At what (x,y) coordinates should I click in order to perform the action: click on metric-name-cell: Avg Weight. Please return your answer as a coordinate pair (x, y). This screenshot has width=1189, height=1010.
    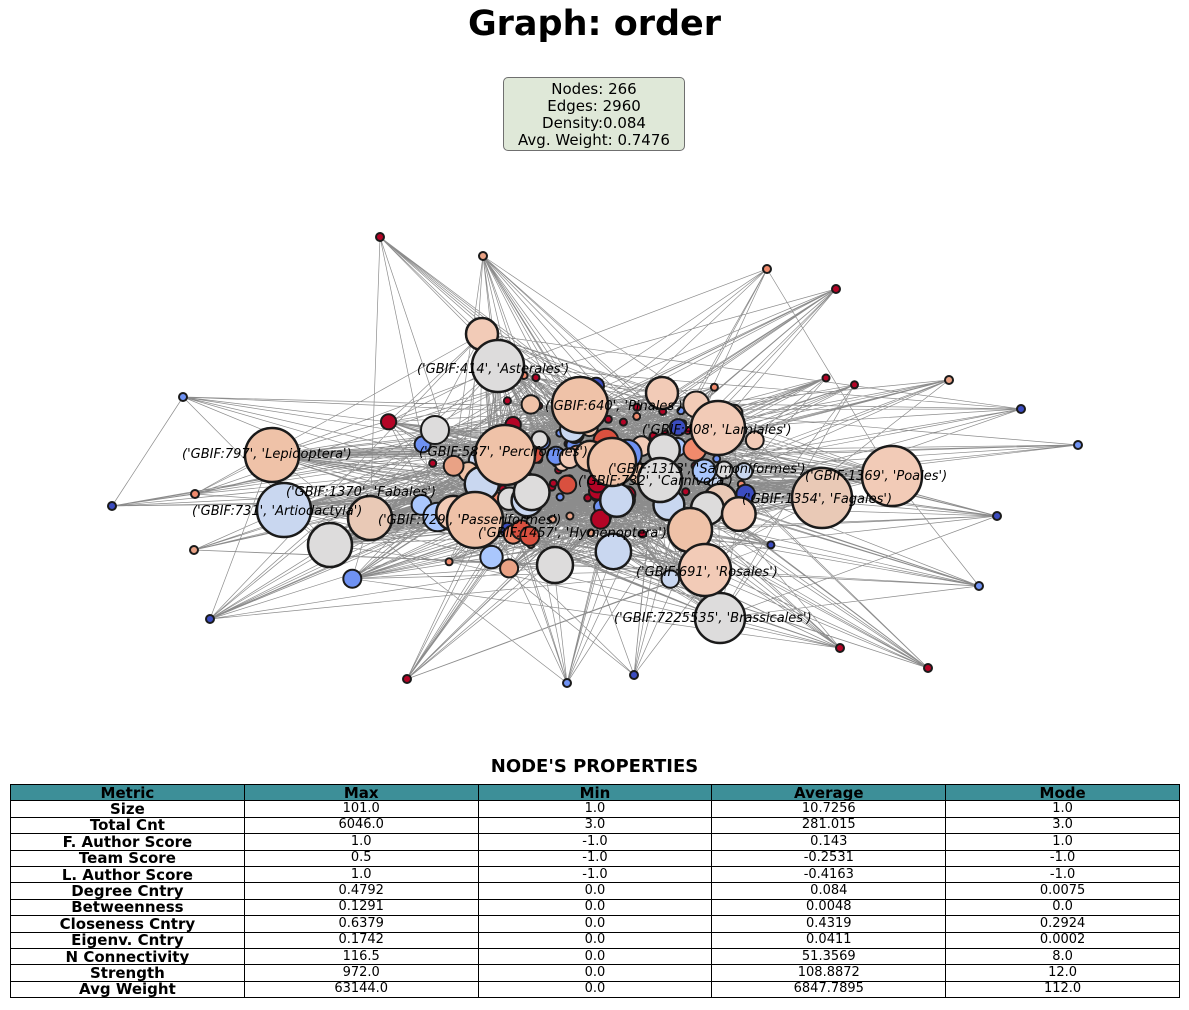
    Looking at the image, I should click on (127, 989).